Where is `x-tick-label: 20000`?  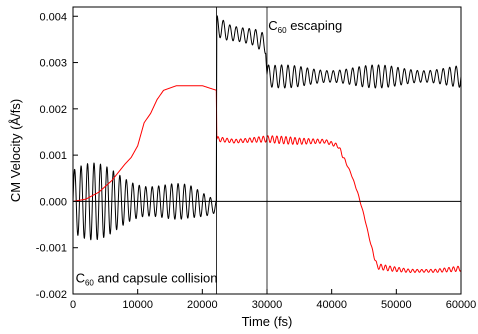 x-tick-label: 20000 is located at coordinates (202, 305).